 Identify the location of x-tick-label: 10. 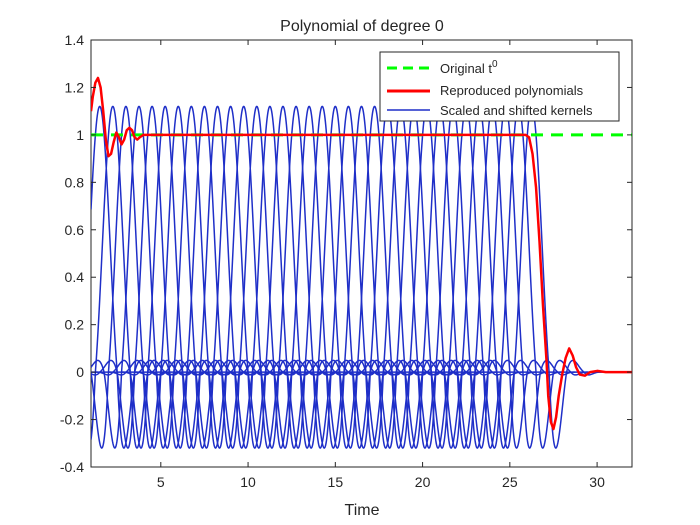
(248, 482).